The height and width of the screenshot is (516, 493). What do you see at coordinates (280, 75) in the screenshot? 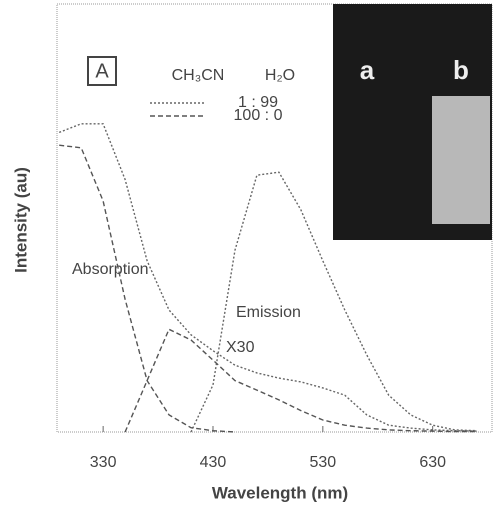
I see `legend-header: H₂O` at bounding box center [280, 75].